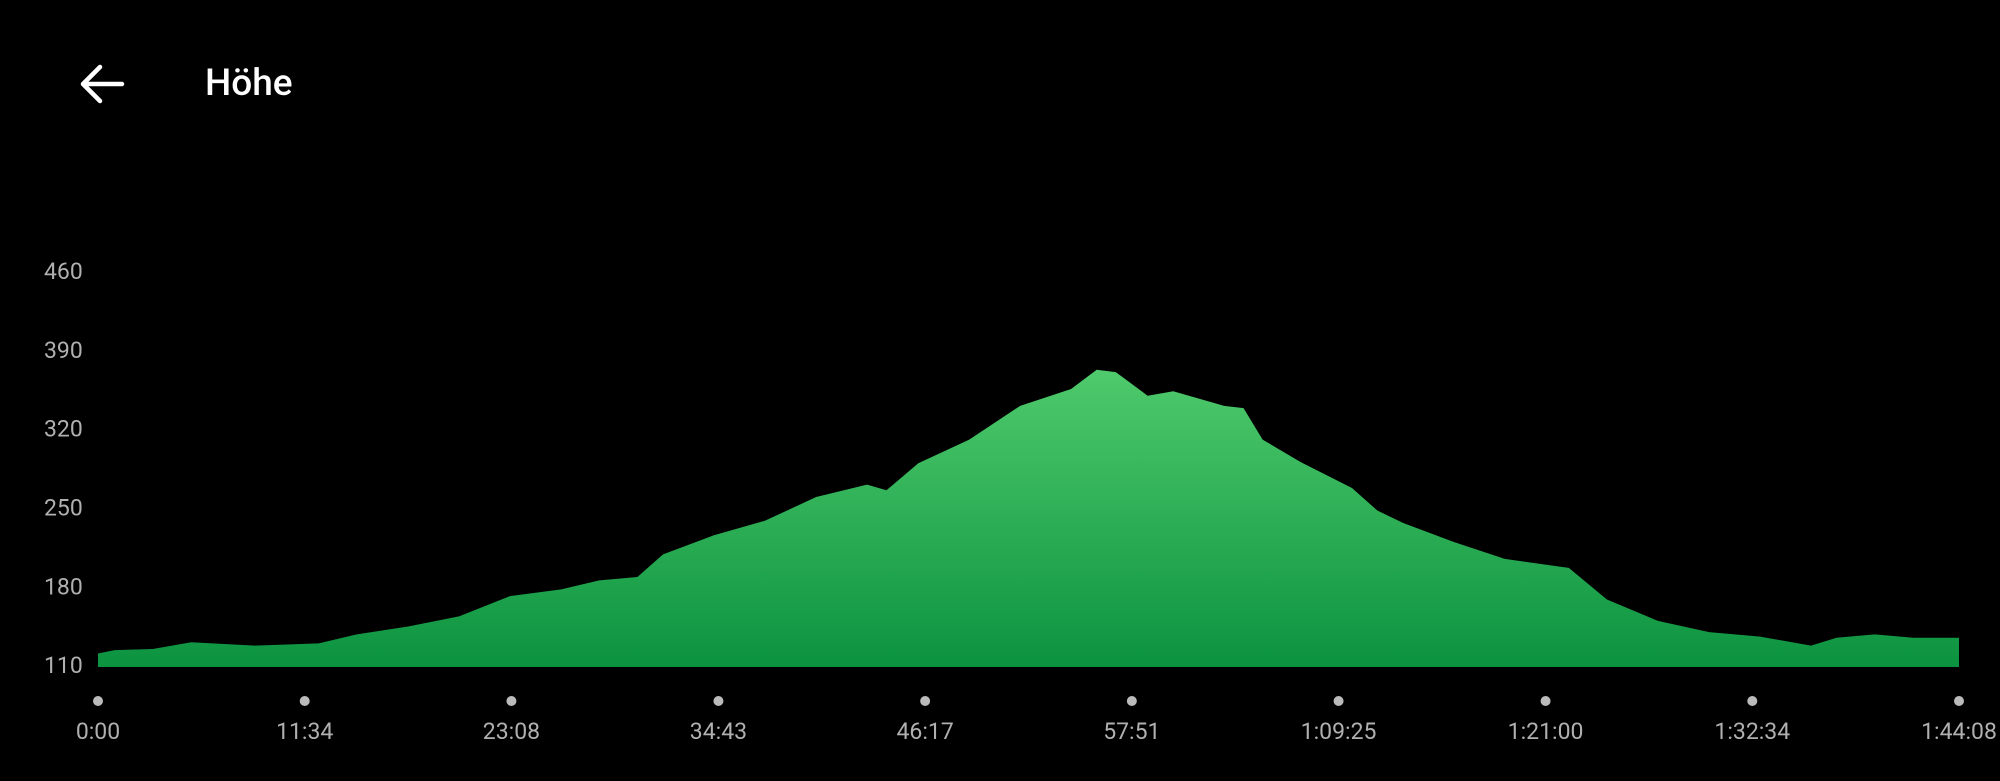 This screenshot has height=781, width=2000. Describe the element at coordinates (304, 731) in the screenshot. I see `x-tick-label: 11:34` at that location.